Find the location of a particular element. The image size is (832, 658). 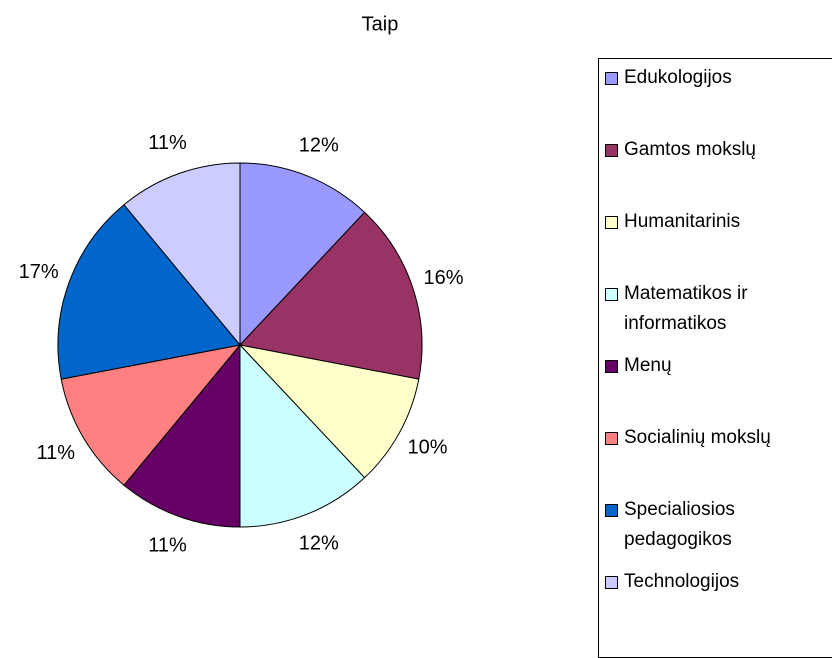

legend-item: Matematikos ir informatikos is located at coordinates (715, 309).